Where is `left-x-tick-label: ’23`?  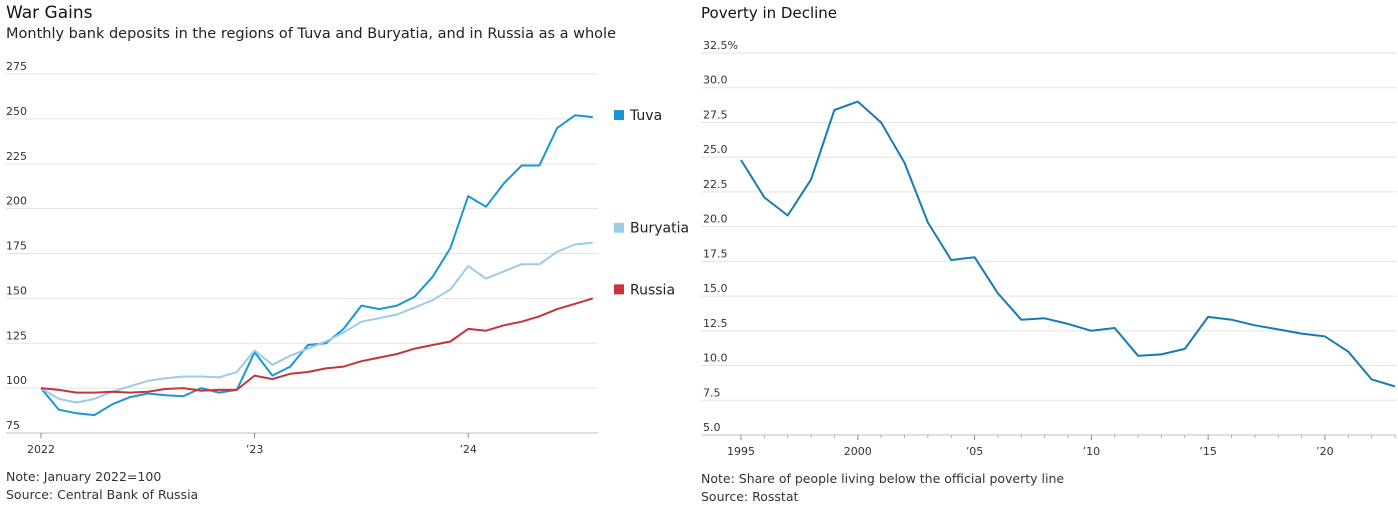
left-x-tick-label: ’23 is located at coordinates (255, 449).